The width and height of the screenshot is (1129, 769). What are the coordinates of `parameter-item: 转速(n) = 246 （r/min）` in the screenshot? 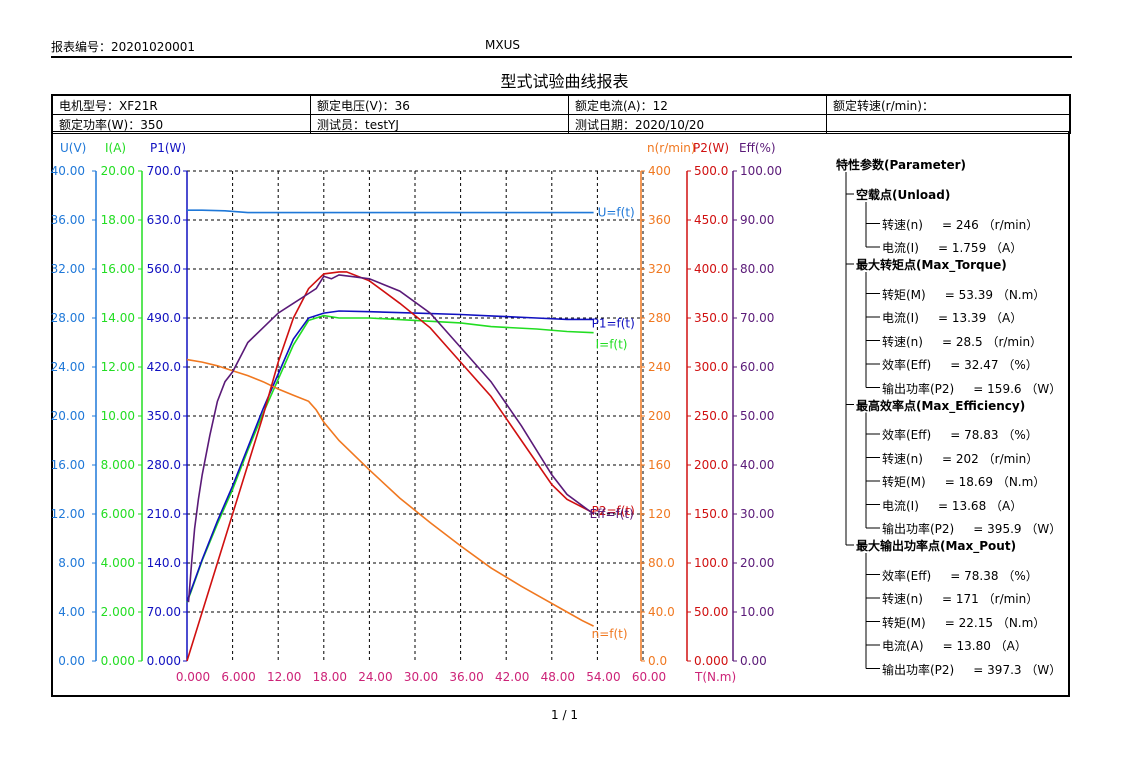 It's located at (960, 224).